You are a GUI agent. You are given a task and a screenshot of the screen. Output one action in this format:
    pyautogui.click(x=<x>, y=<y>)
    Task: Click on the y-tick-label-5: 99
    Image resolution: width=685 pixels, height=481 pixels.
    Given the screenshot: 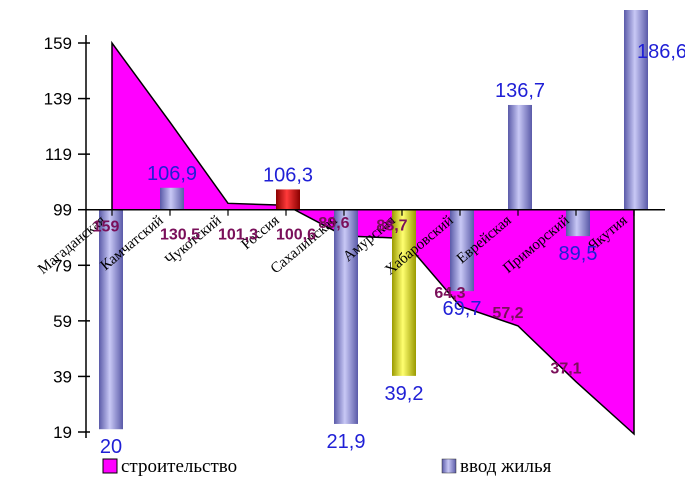 What is the action you would take?
    pyautogui.click(x=62, y=210)
    